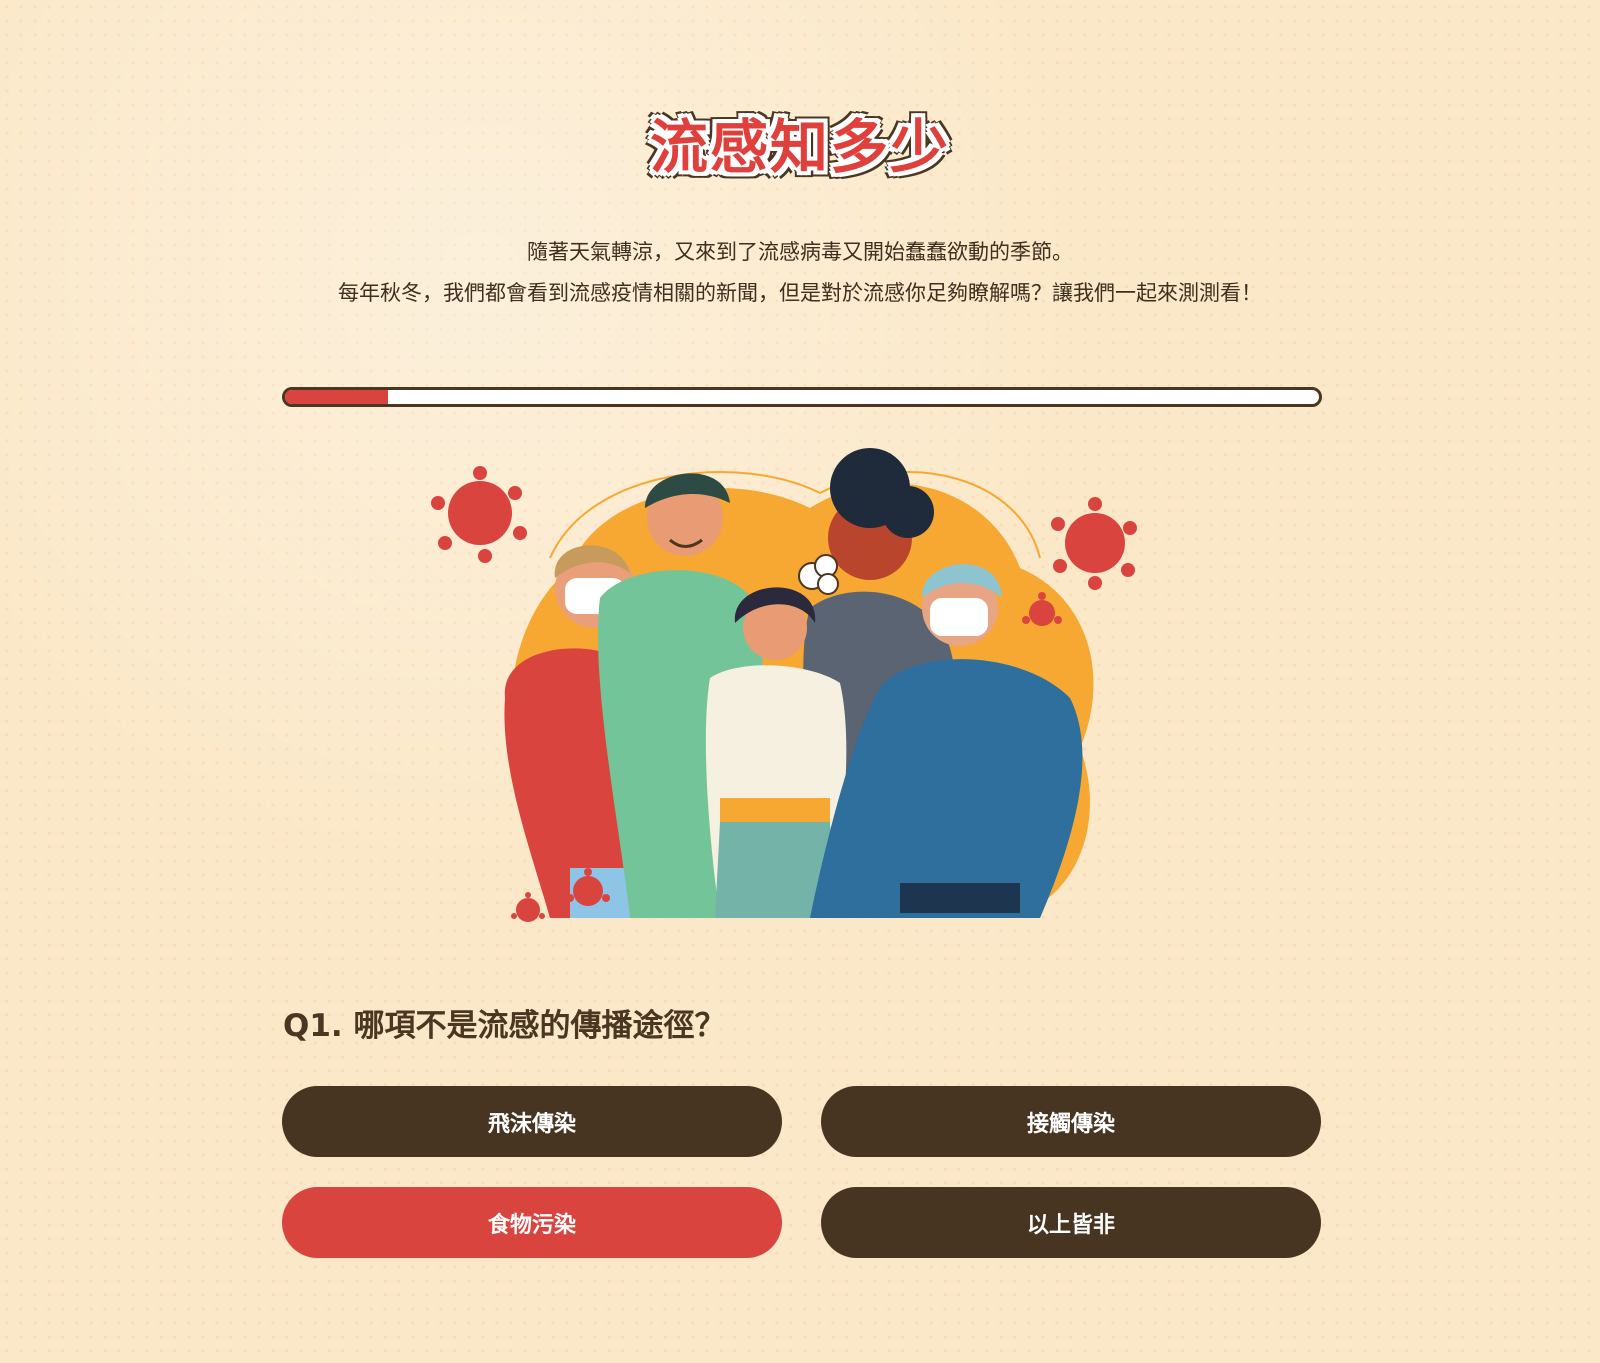  What do you see at coordinates (1070, 1225) in the screenshot?
I see `option-label: 以上皆非` at bounding box center [1070, 1225].